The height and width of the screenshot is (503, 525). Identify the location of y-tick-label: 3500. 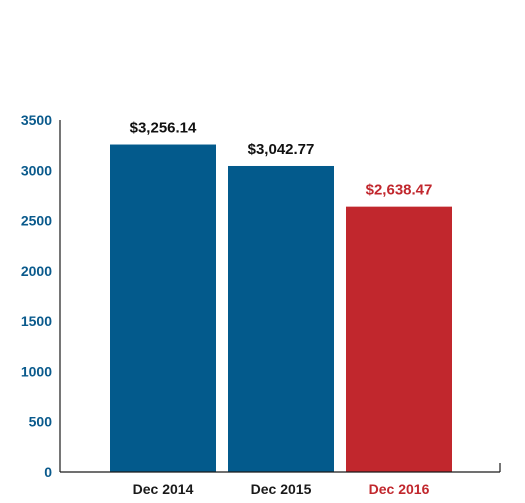
(36, 120).